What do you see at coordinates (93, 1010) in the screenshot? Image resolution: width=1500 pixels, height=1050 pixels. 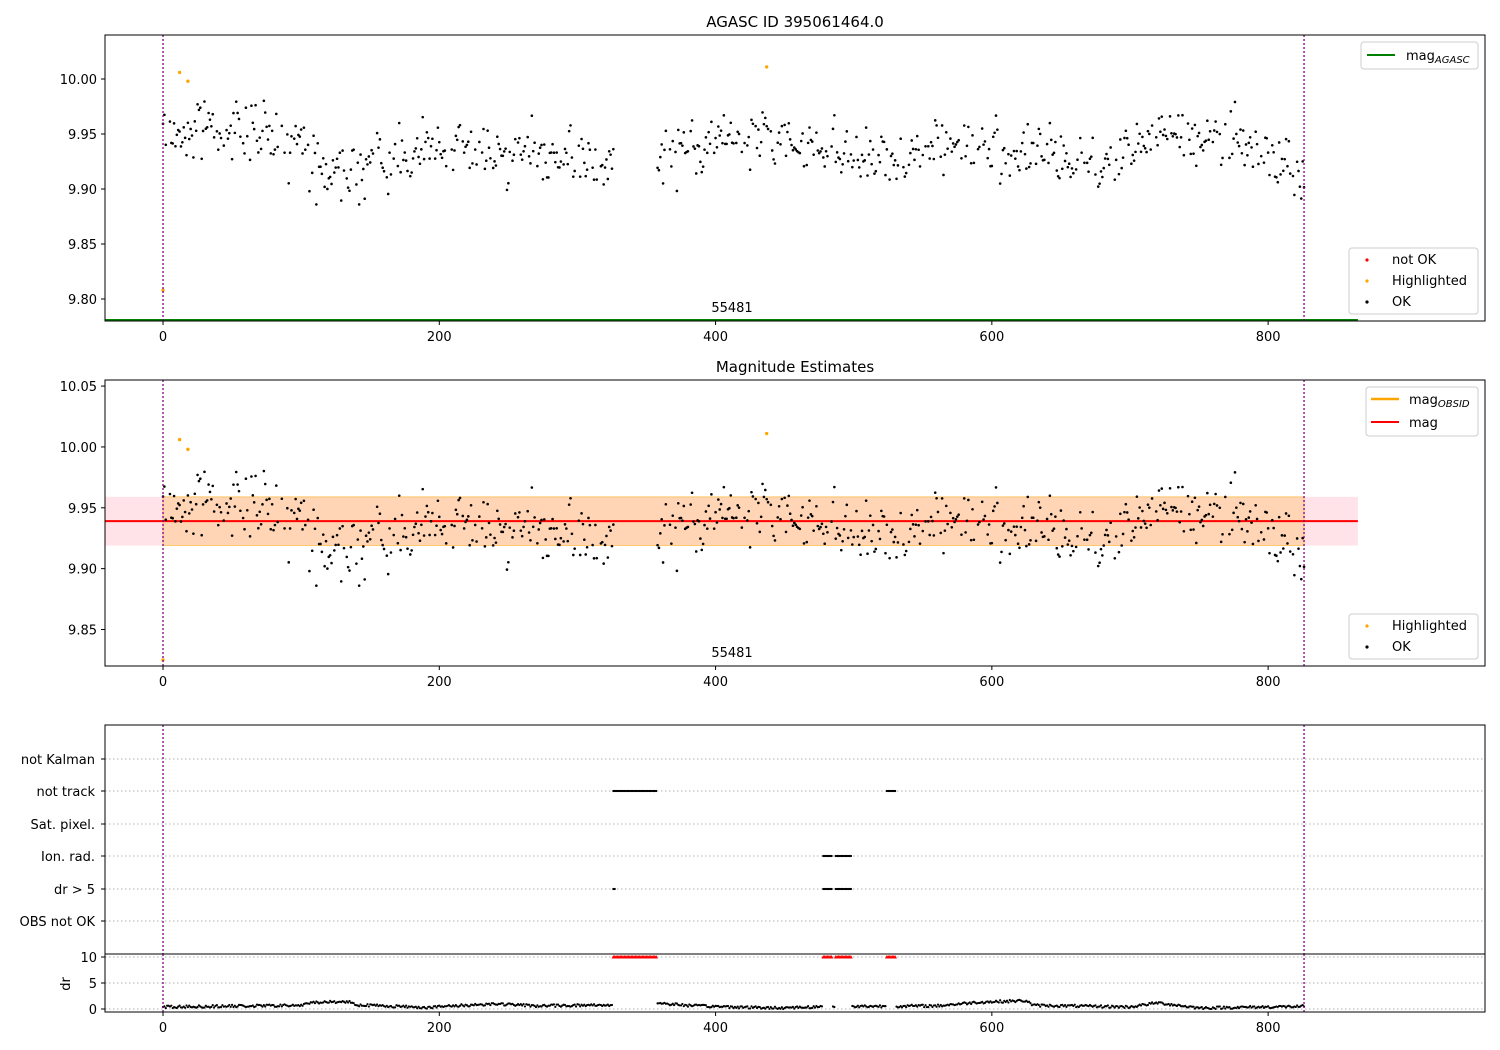 I see `dr-y-tick-label: 0` at bounding box center [93, 1010].